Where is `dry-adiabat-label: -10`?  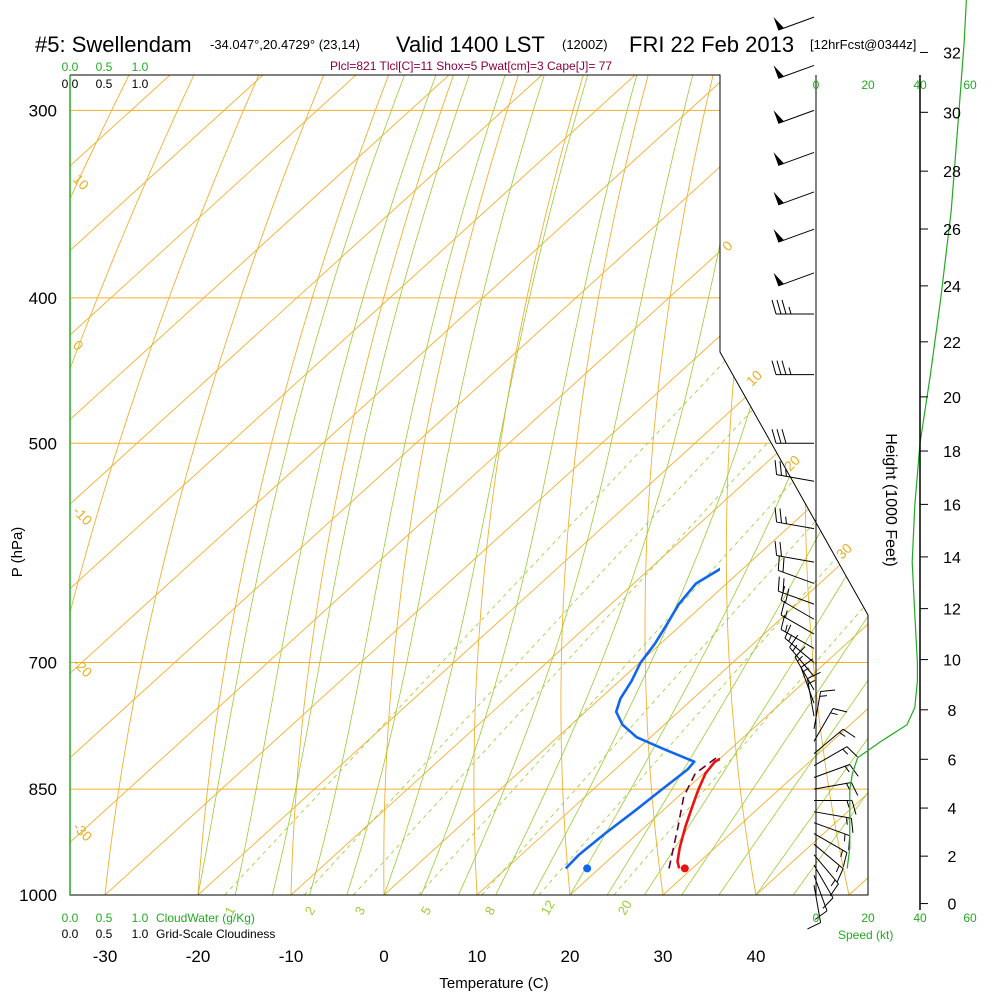
dry-adiabat-label: -10 is located at coordinates (83, 516).